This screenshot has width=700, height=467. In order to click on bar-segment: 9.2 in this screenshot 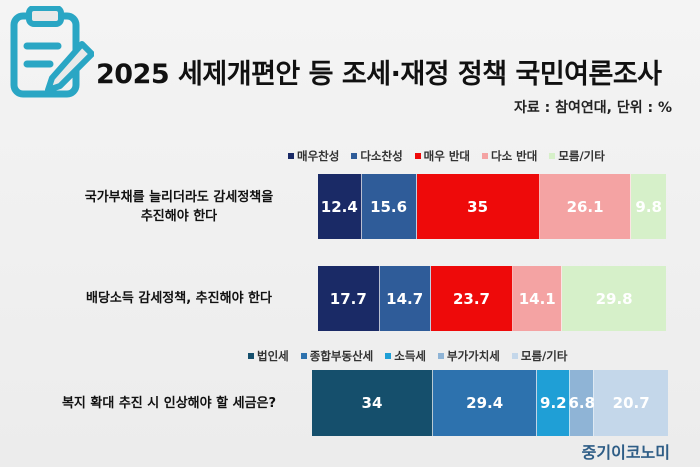, I will do `click(554, 403)`.